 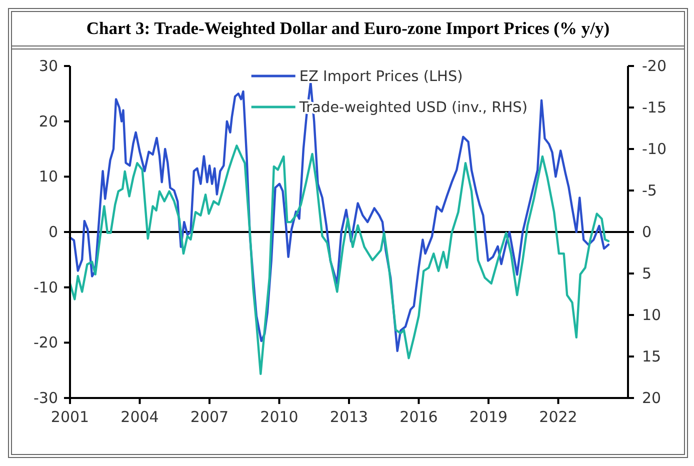 I want to click on x-tick-label: 2022, so click(x=558, y=417).